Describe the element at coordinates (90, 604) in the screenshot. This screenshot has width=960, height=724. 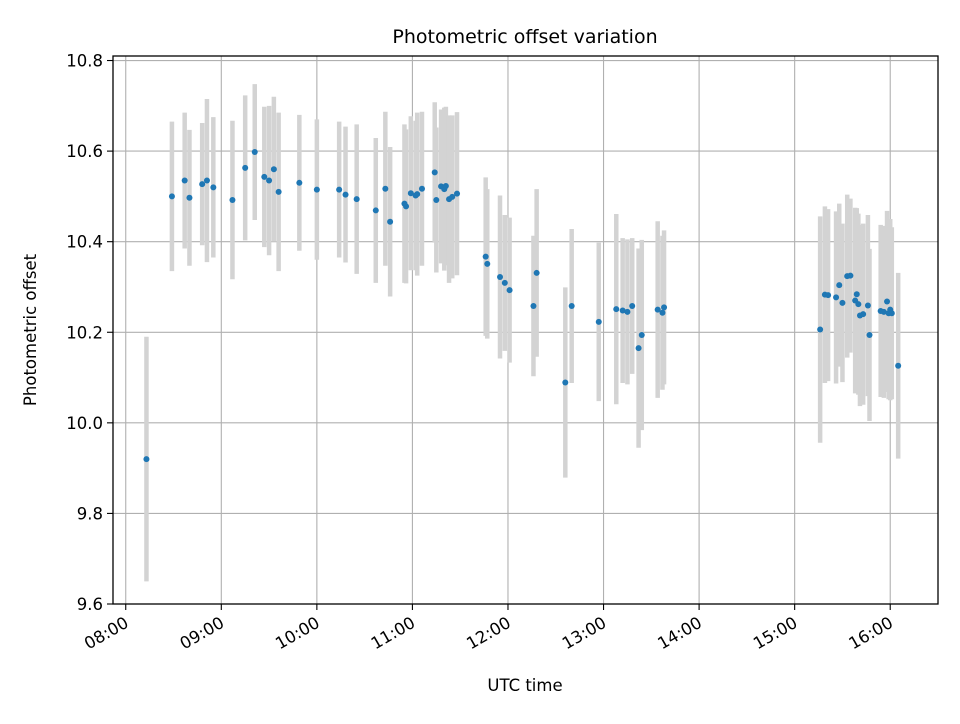
I see `y-tick-label: 9.6` at that location.